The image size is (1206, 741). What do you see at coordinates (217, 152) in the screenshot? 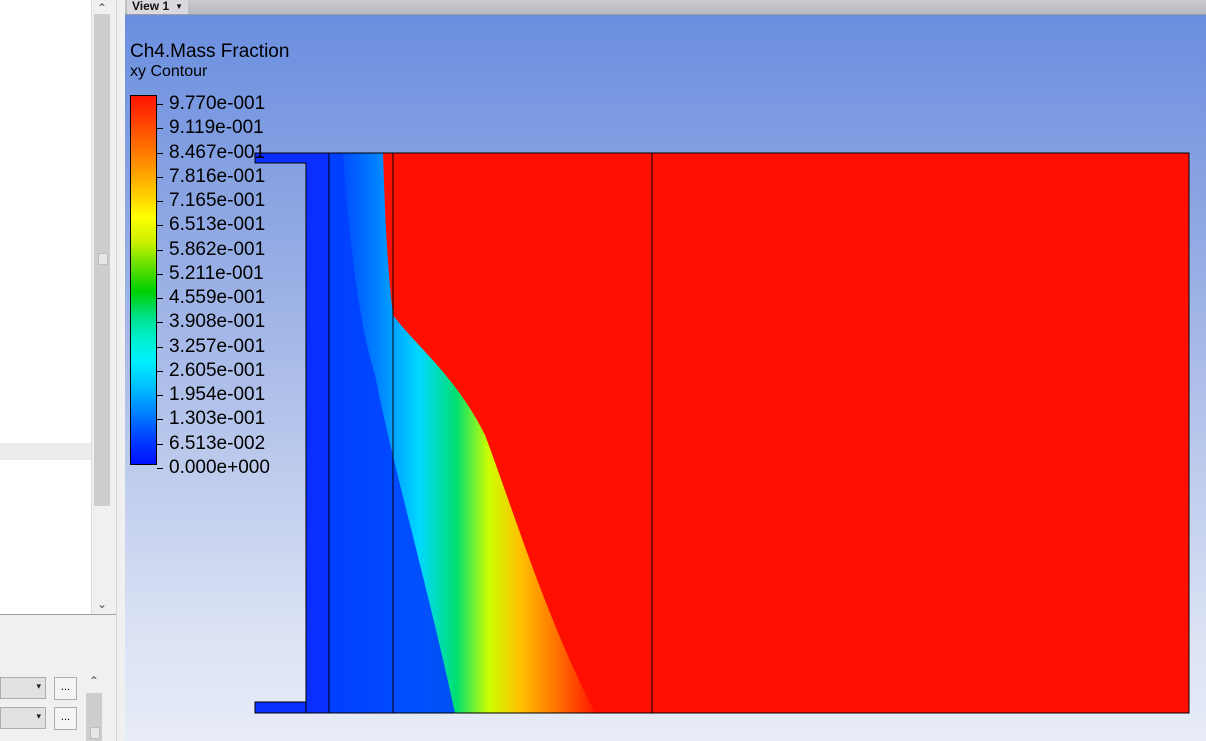
I see `legend-value-label: 8.467e-001` at bounding box center [217, 152].